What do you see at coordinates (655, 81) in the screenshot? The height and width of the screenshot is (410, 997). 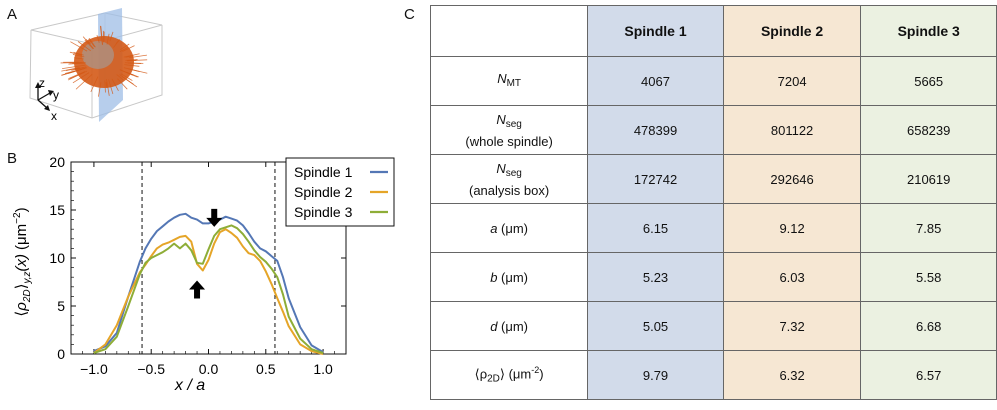 I see `cell-n-mt-spindle-1: 4067` at bounding box center [655, 81].